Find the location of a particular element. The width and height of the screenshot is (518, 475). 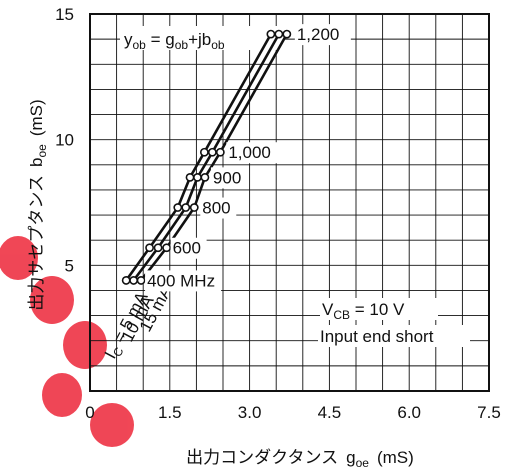

watermark-shapes is located at coordinates (67, 341).